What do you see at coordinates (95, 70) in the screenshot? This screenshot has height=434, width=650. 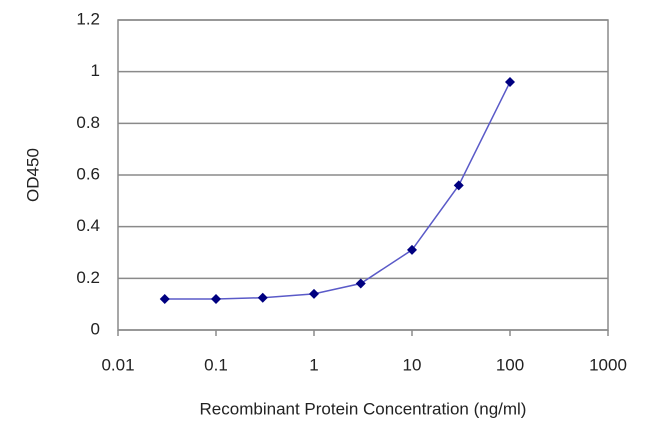 I see `y-tick-label: 1` at bounding box center [95, 70].